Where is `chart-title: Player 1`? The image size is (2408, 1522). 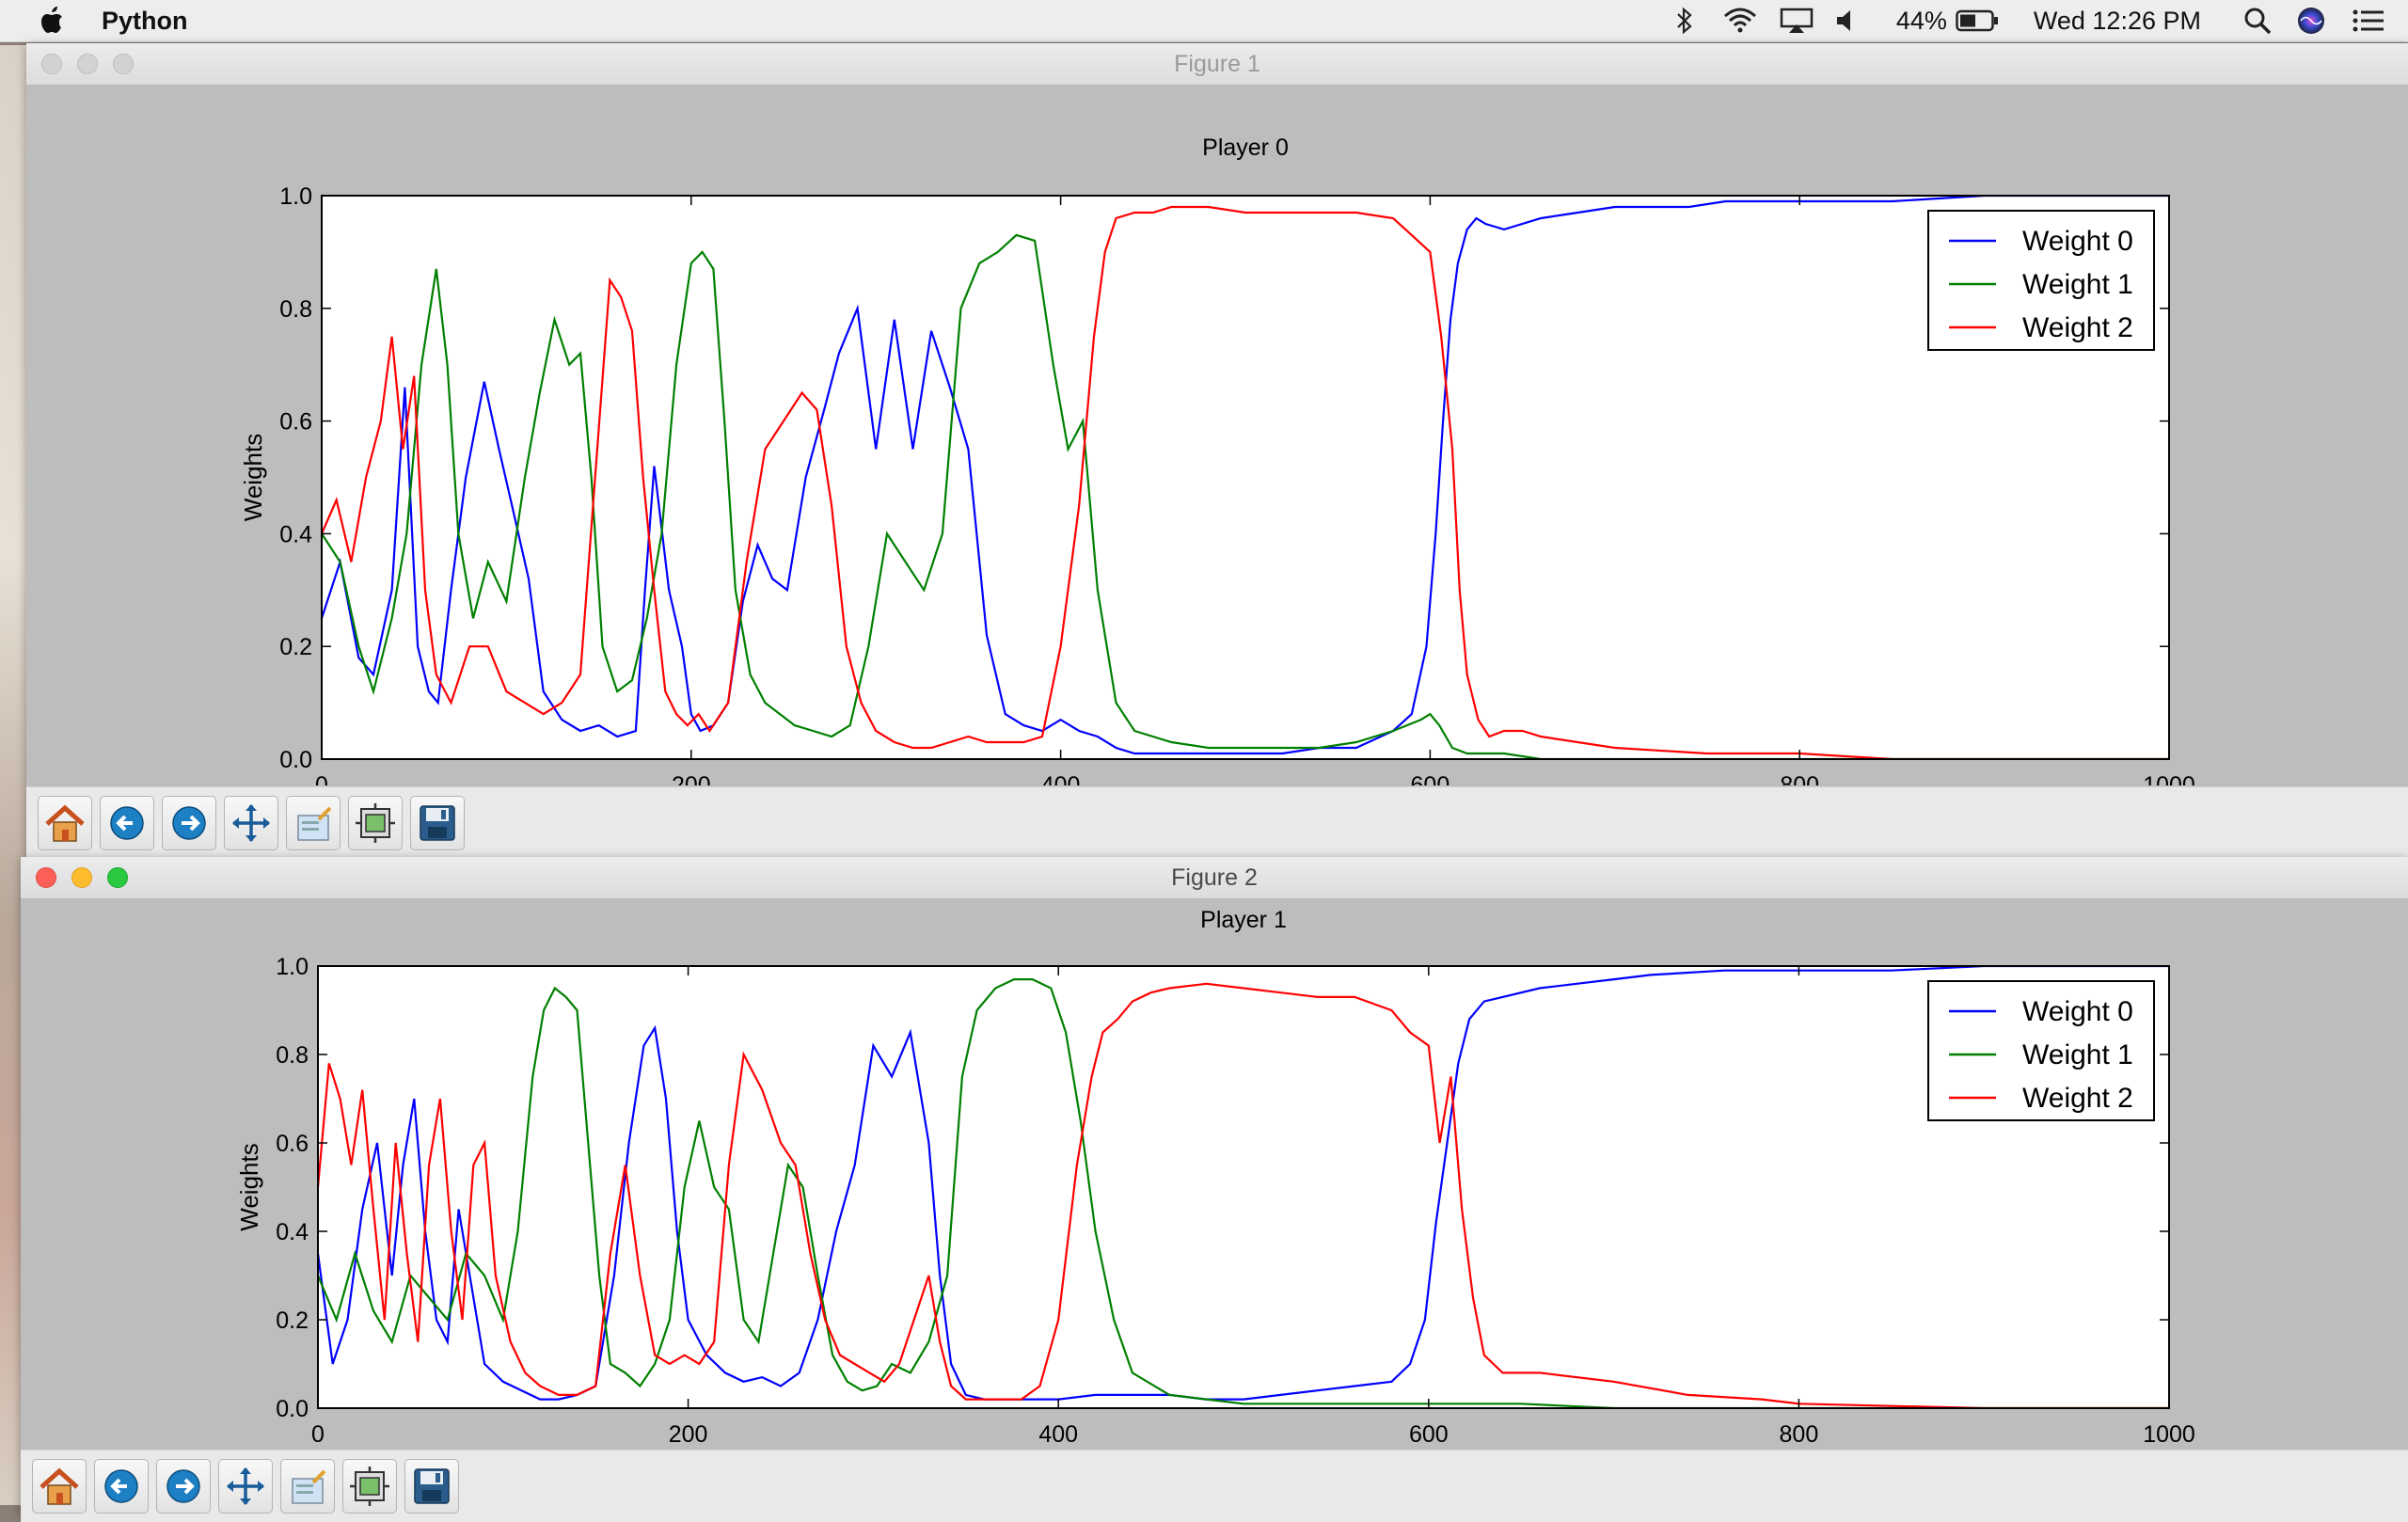
chart-title: Player 1 is located at coordinates (1243, 920).